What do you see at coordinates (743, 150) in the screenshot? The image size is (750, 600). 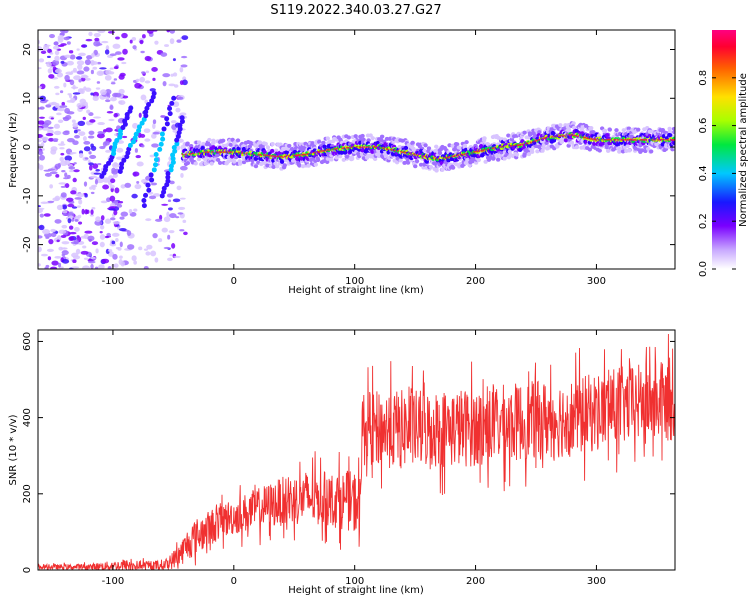 I see `colorbar-label: Normalized spectral amplitude` at bounding box center [743, 150].